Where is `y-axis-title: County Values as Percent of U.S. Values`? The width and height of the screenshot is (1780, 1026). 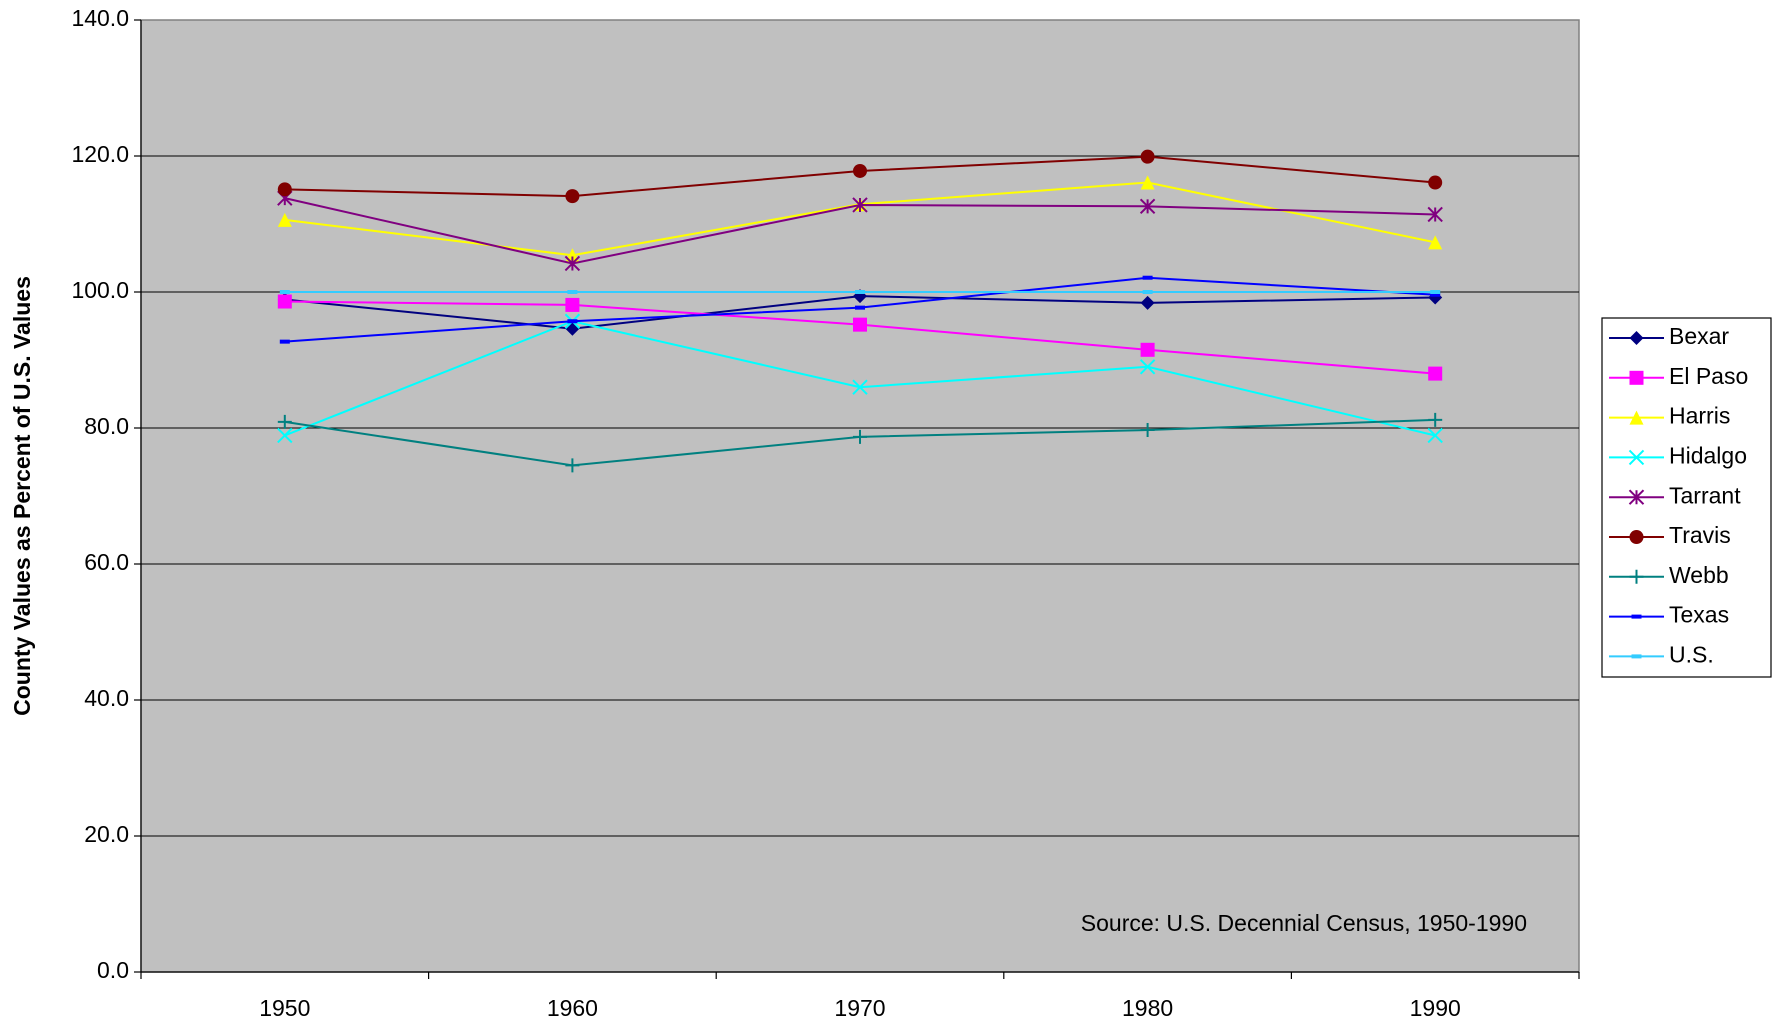 y-axis-title: County Values as Percent of U.S. Values is located at coordinates (22, 496).